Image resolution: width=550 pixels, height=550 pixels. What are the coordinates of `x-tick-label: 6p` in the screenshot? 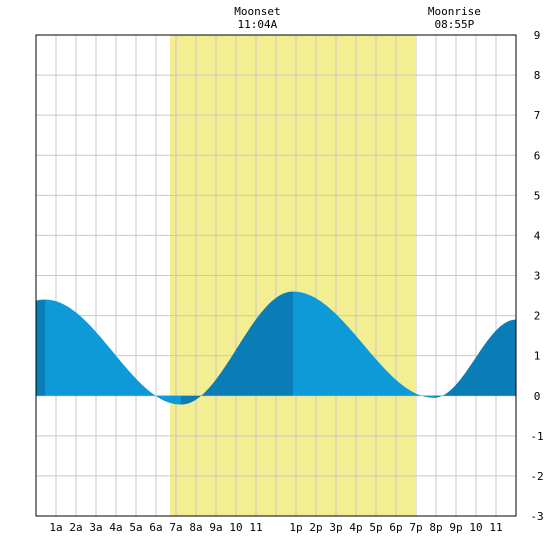 It's located at (395, 527).